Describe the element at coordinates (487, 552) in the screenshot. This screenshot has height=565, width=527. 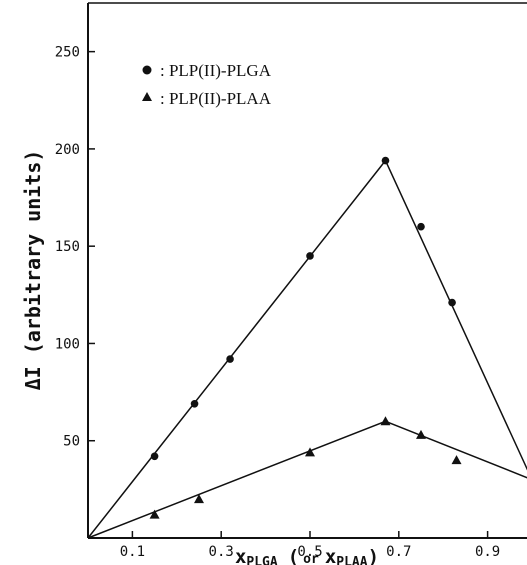
I see `x-tick-label: 0.9` at that location.